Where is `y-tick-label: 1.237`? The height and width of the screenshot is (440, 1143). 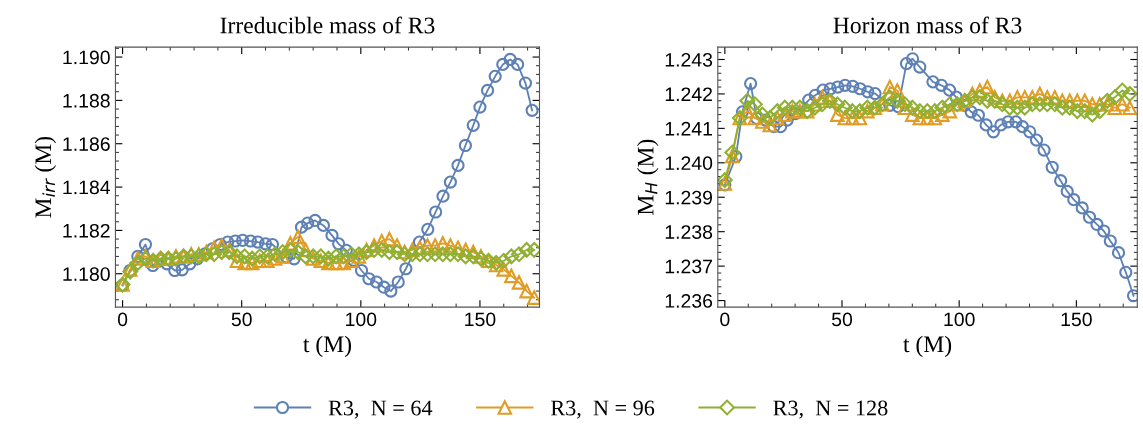
y-tick-label: 1.237 is located at coordinates (688, 266).